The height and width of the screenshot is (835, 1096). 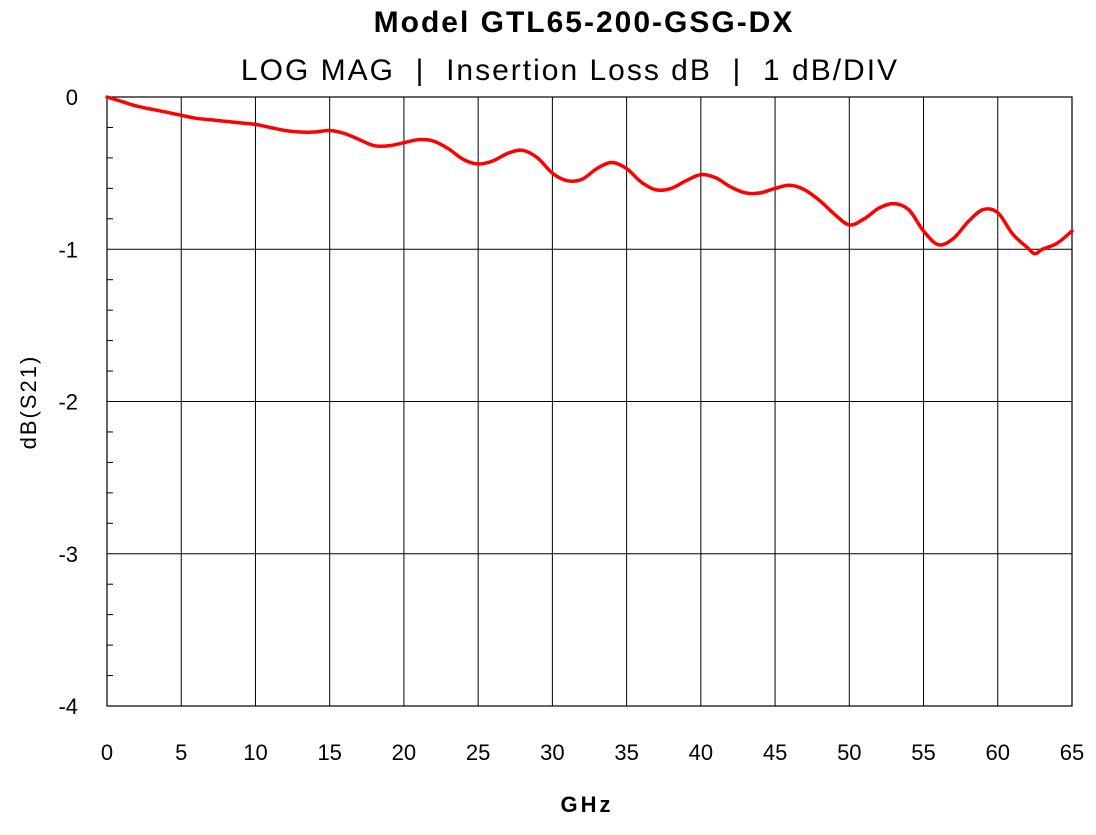 I want to click on chart-title: Model GTL65-200-GSG-DX, so click(x=584, y=22).